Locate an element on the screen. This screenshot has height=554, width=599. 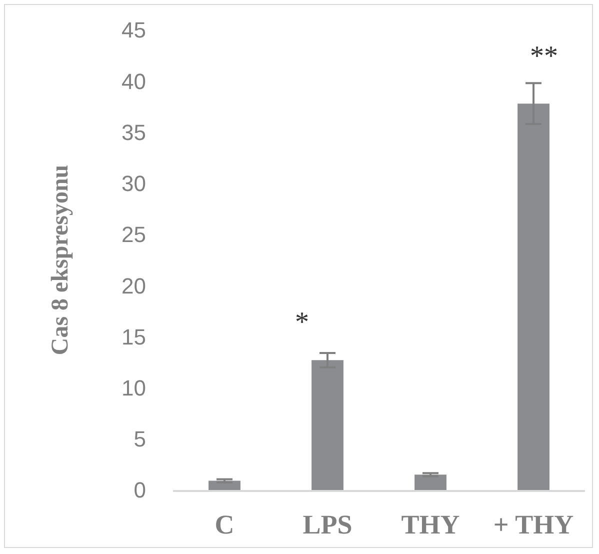
y-tick-label: 15 is located at coordinates (134, 337).